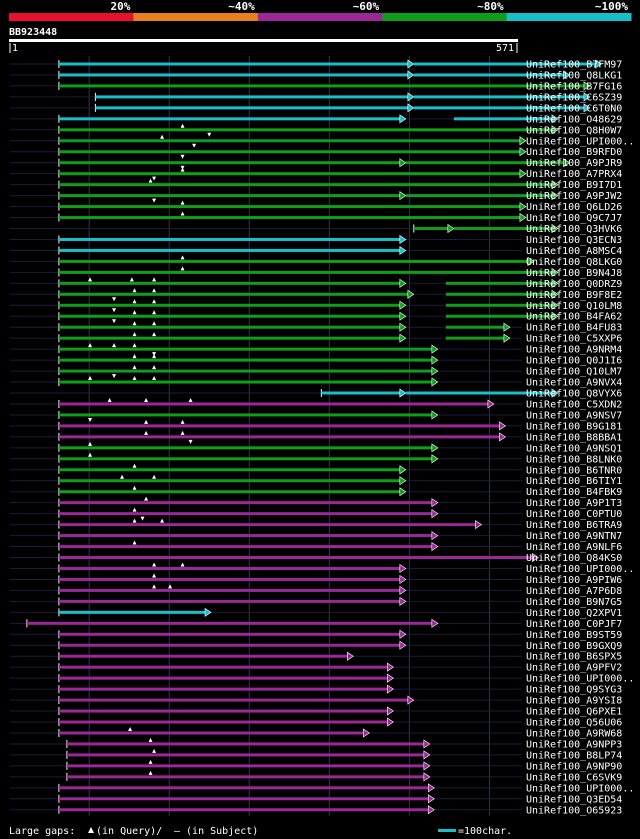 The width and height of the screenshot is (640, 839). Describe the element at coordinates (316, 635) in the screenshot. I see `hit-row: UniRef100_B9ST59` at that location.